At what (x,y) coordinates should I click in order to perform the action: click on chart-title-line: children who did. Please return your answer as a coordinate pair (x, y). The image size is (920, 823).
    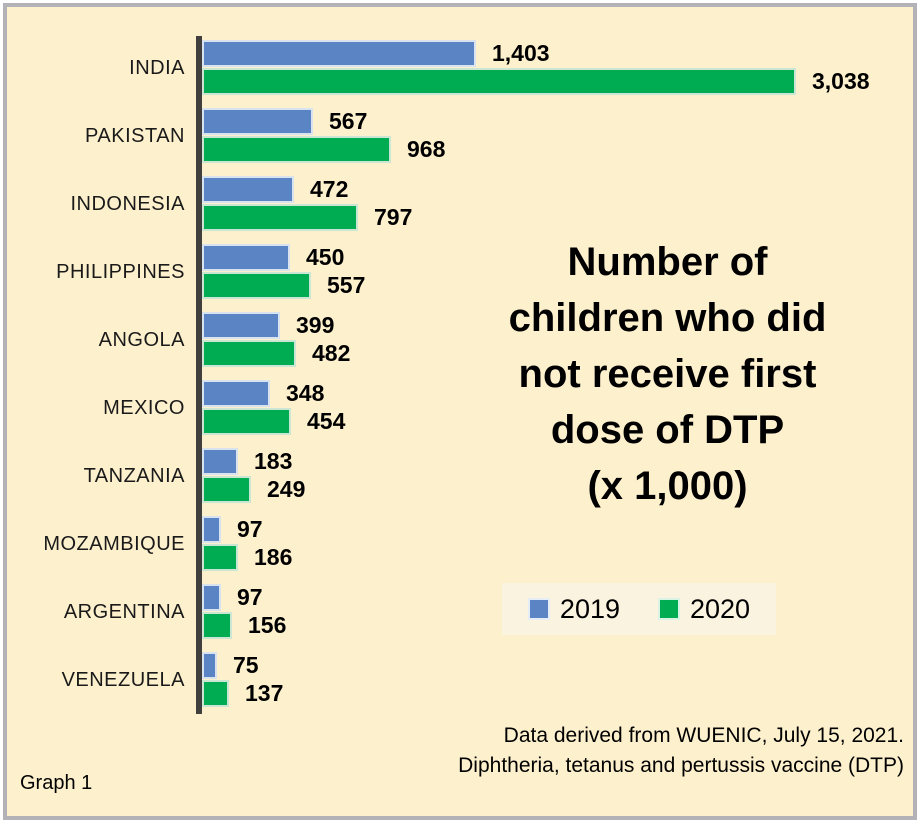
    Looking at the image, I should click on (667, 318).